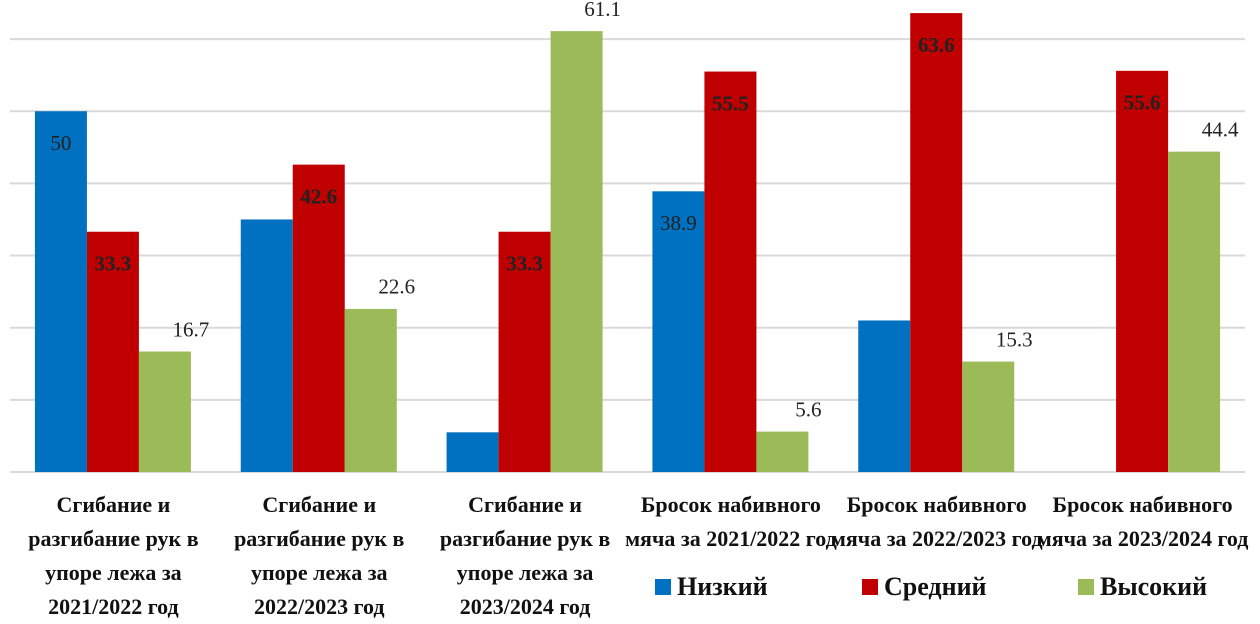  Describe the element at coordinates (602, 10) in the screenshot. I see `data-label: 61.1` at that location.